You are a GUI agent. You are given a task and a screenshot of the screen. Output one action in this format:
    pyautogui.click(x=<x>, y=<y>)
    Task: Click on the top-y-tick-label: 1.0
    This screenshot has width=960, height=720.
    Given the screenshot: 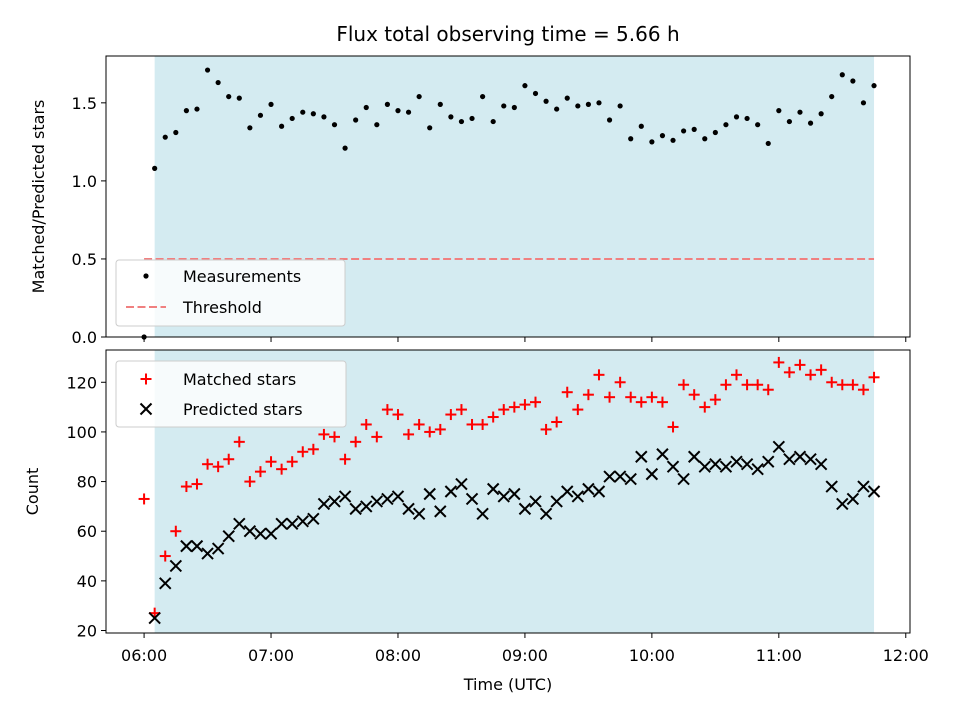 What is the action you would take?
    pyautogui.click(x=84, y=181)
    